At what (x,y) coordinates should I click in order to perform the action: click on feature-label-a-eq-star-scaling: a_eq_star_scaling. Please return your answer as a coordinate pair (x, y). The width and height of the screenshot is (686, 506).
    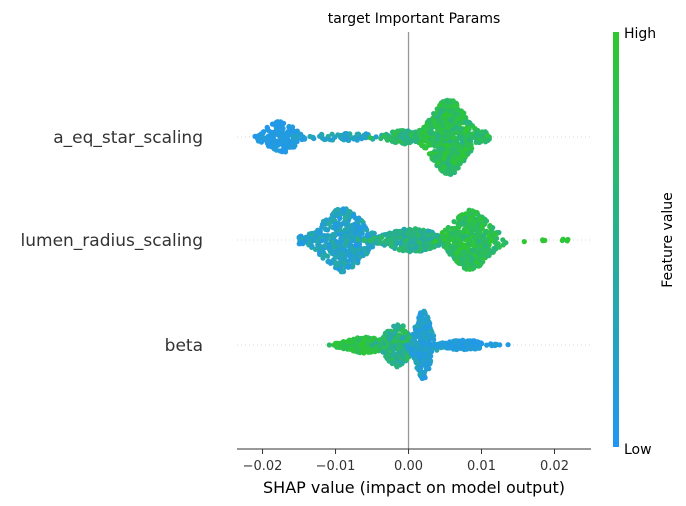
    Looking at the image, I should click on (128, 138).